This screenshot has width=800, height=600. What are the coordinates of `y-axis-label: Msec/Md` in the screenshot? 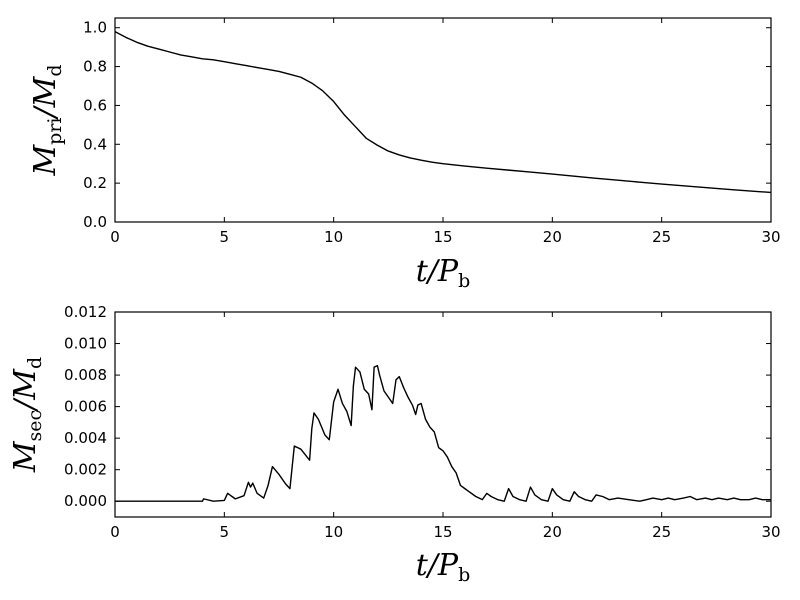 It's located at (27, 415).